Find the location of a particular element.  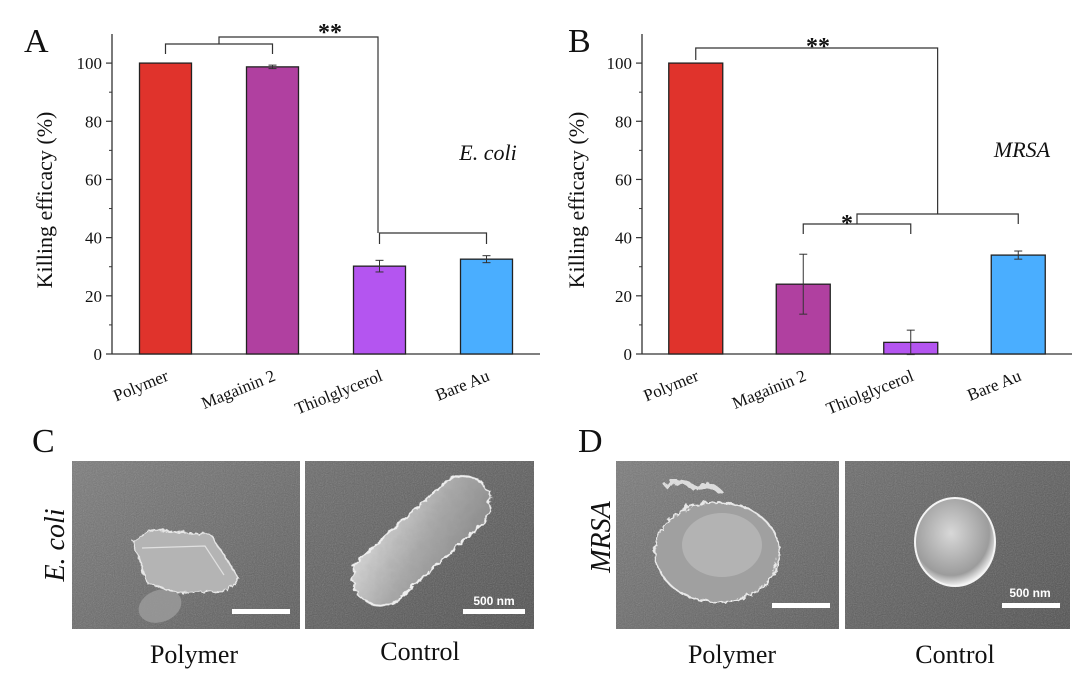

chart-a-xtick-label-0: Polymer is located at coordinates (140, 385).